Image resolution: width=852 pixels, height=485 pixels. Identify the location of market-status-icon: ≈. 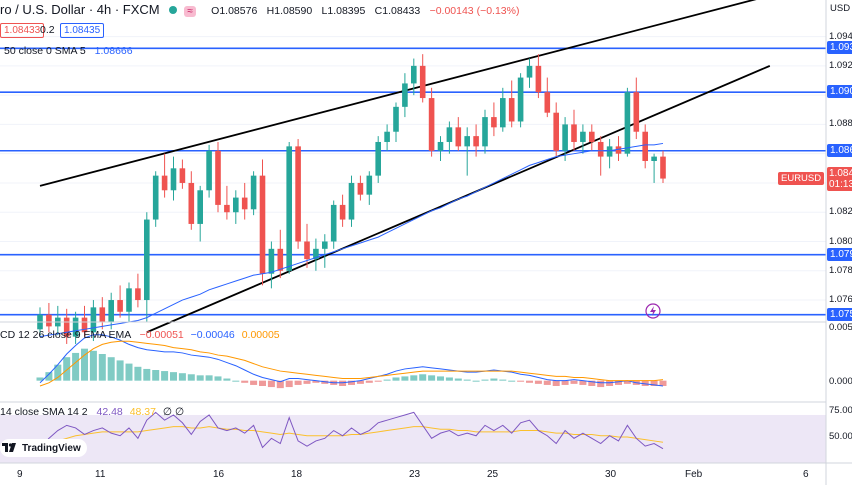
(190, 11).